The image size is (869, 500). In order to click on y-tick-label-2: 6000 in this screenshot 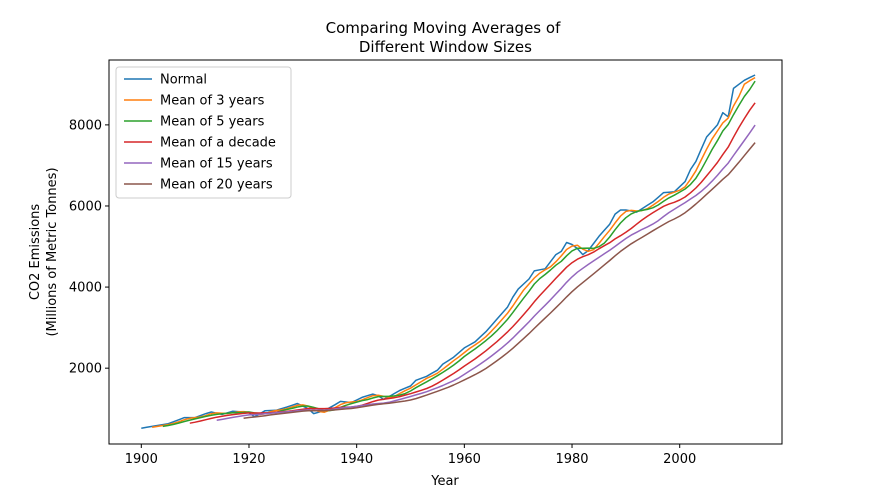, I will do `click(85, 206)`.